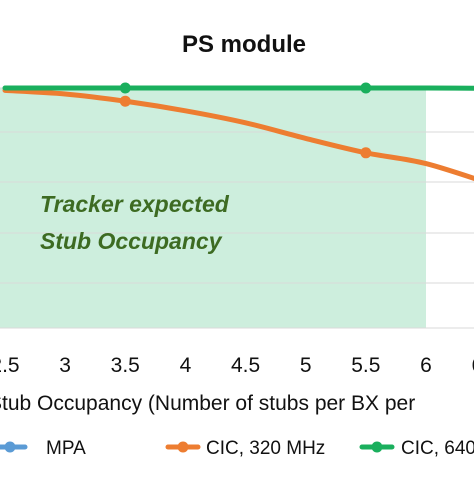  I want to click on x-tick-label-4: 4.5, so click(245, 365).